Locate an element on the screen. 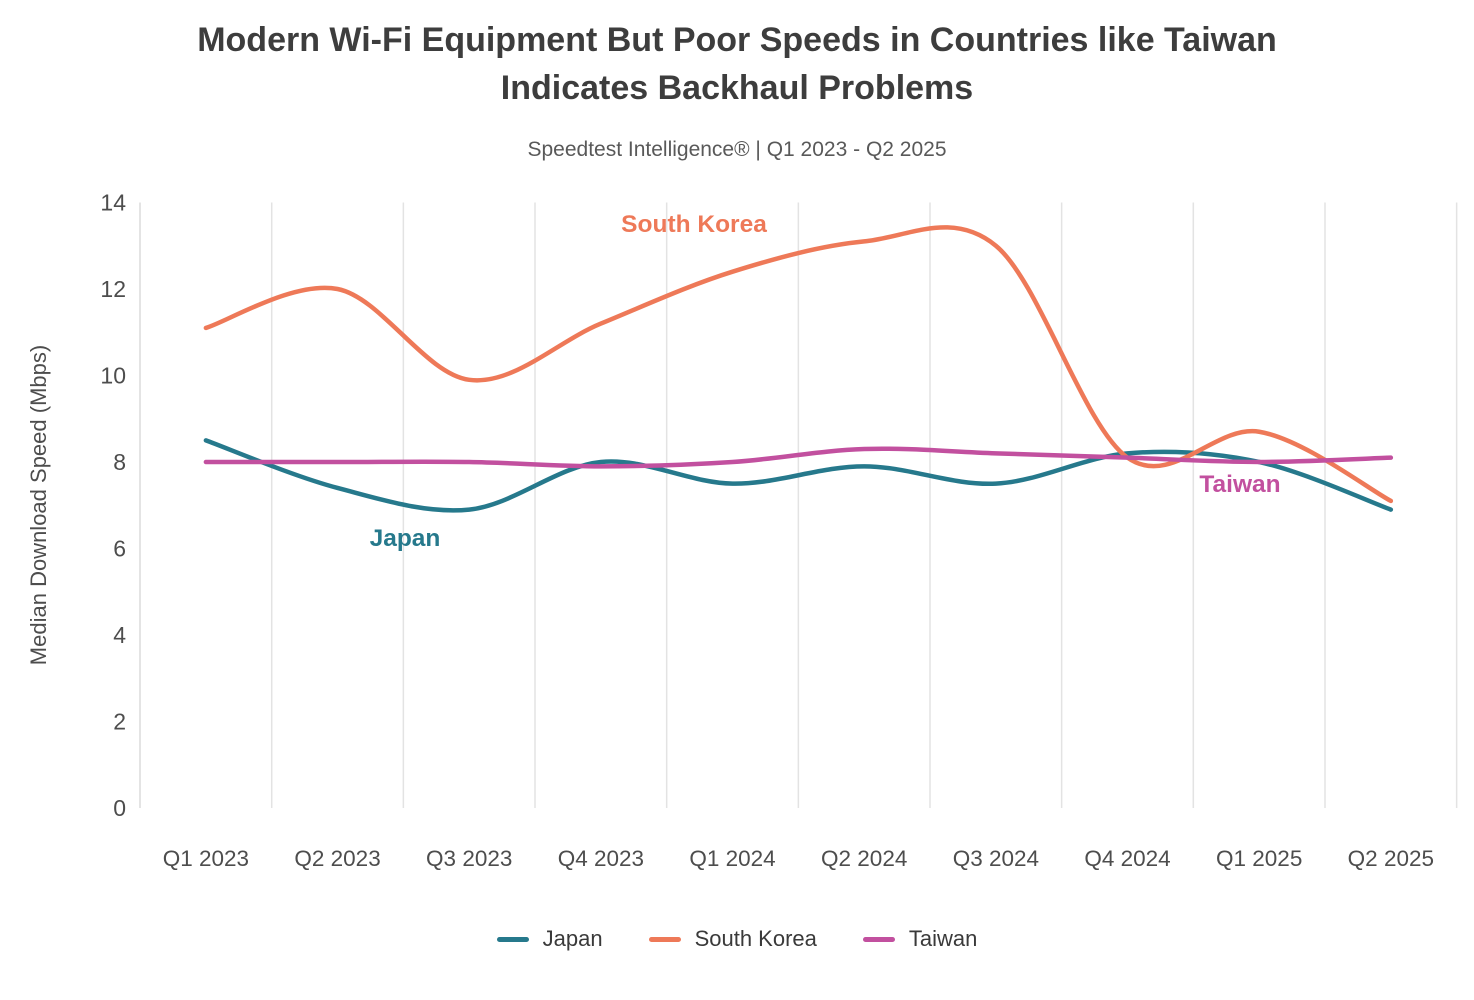  y-tick-label: 12 is located at coordinates (113, 289).